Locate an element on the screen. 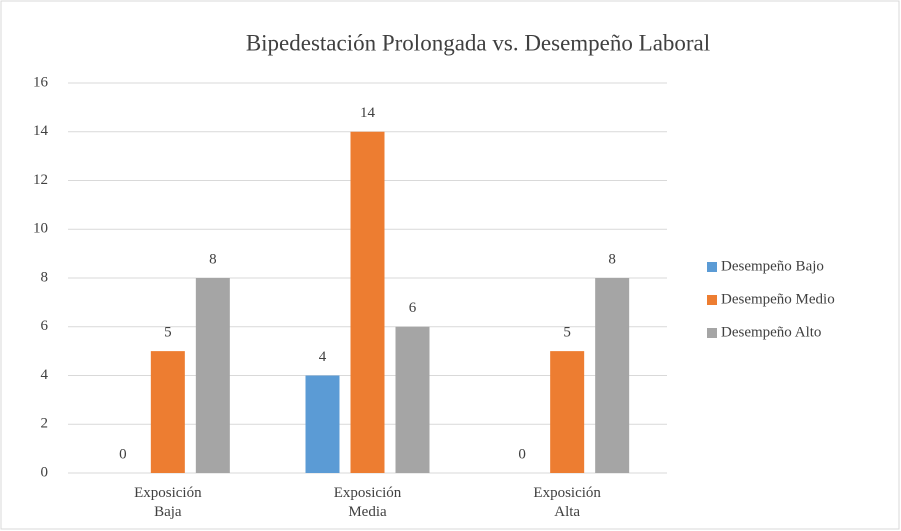 The width and height of the screenshot is (901, 531). data-label: 6 is located at coordinates (413, 308).